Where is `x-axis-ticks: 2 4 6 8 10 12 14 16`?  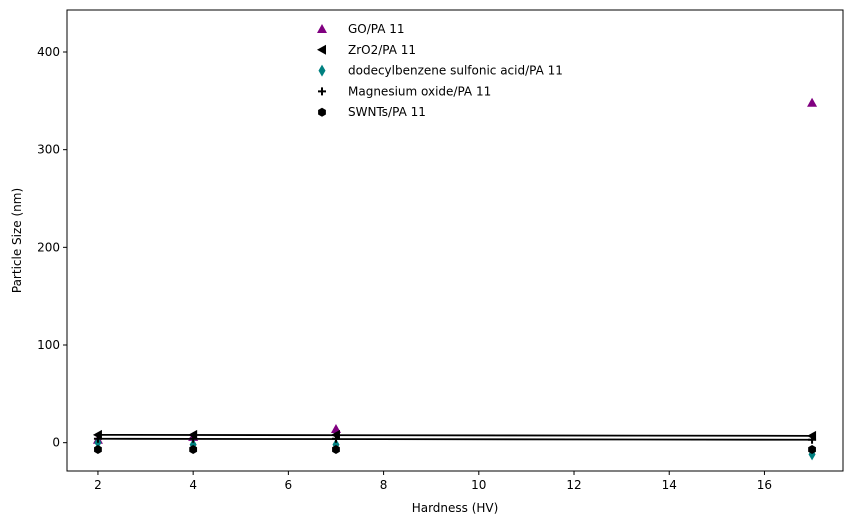
x-axis-ticks: 2 4 6 8 10 12 14 16 is located at coordinates (433, 481).